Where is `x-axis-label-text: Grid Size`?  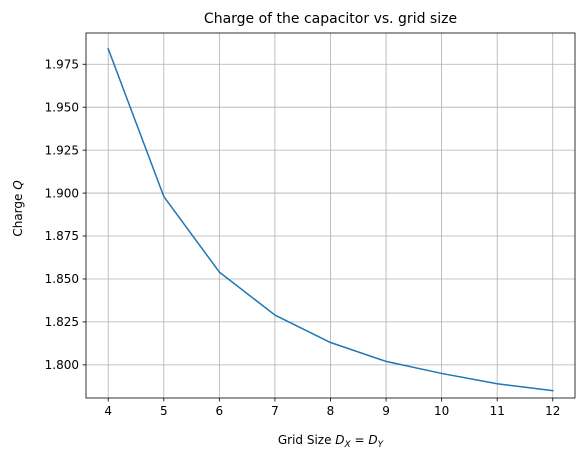 x-axis-label-text: Grid Size is located at coordinates (306, 440).